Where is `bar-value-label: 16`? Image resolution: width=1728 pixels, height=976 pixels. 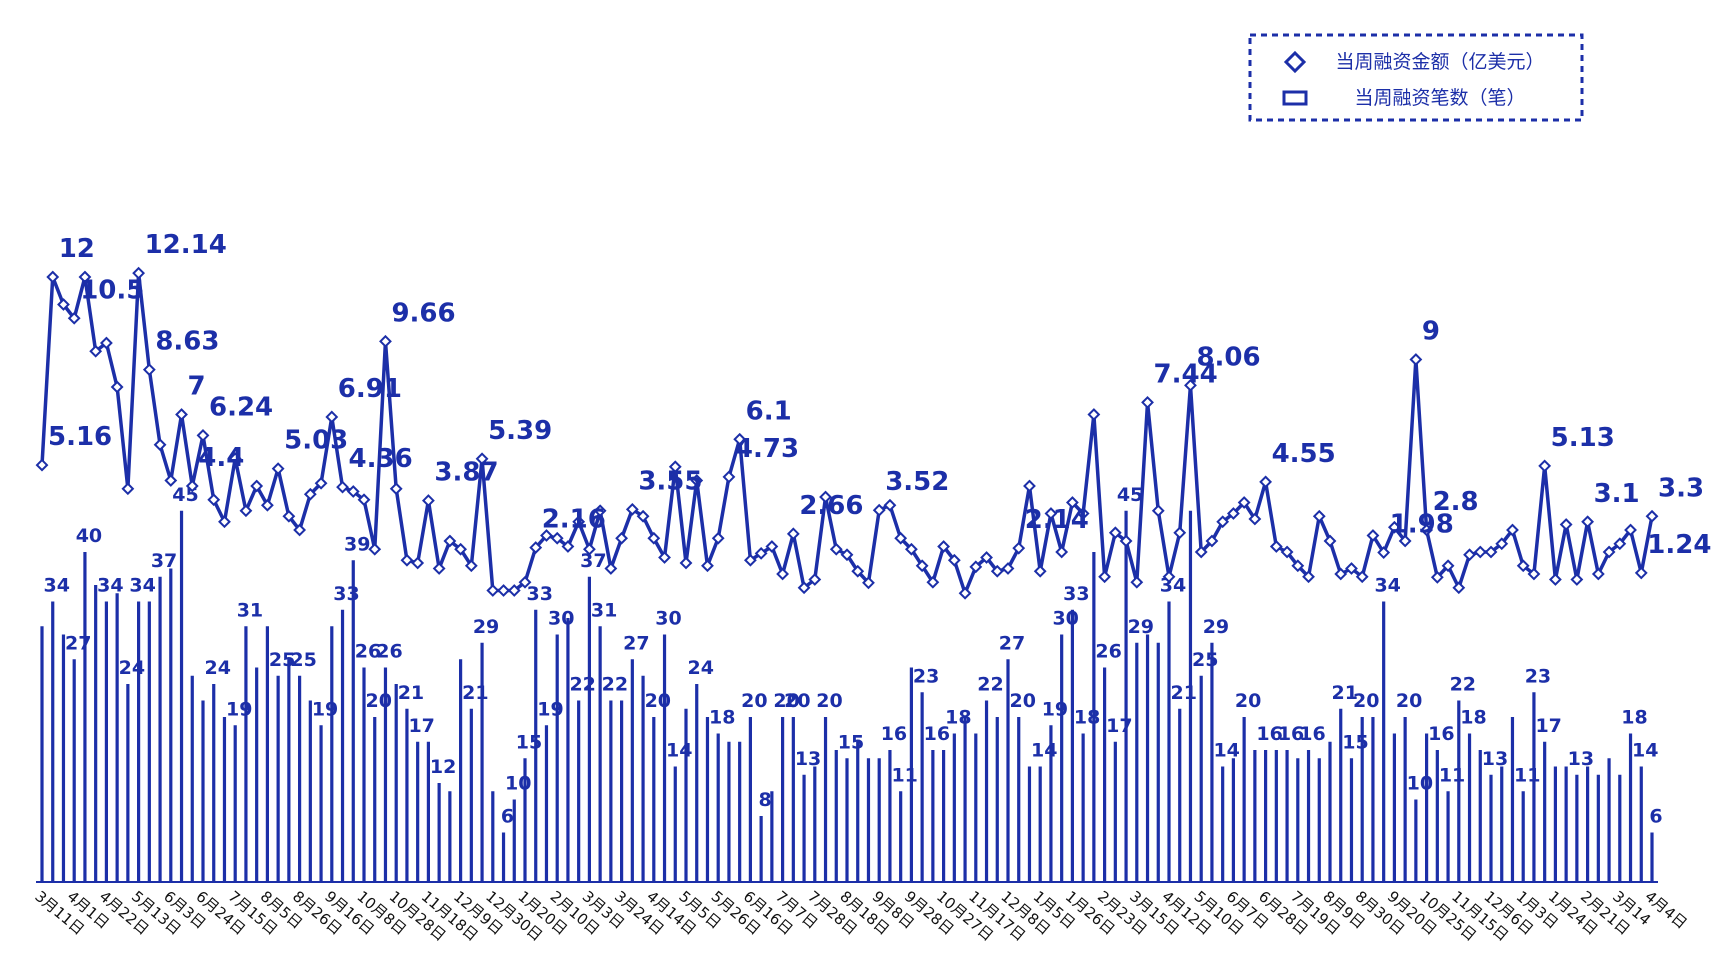 bar-value-label: 16 is located at coordinates (1312, 734).